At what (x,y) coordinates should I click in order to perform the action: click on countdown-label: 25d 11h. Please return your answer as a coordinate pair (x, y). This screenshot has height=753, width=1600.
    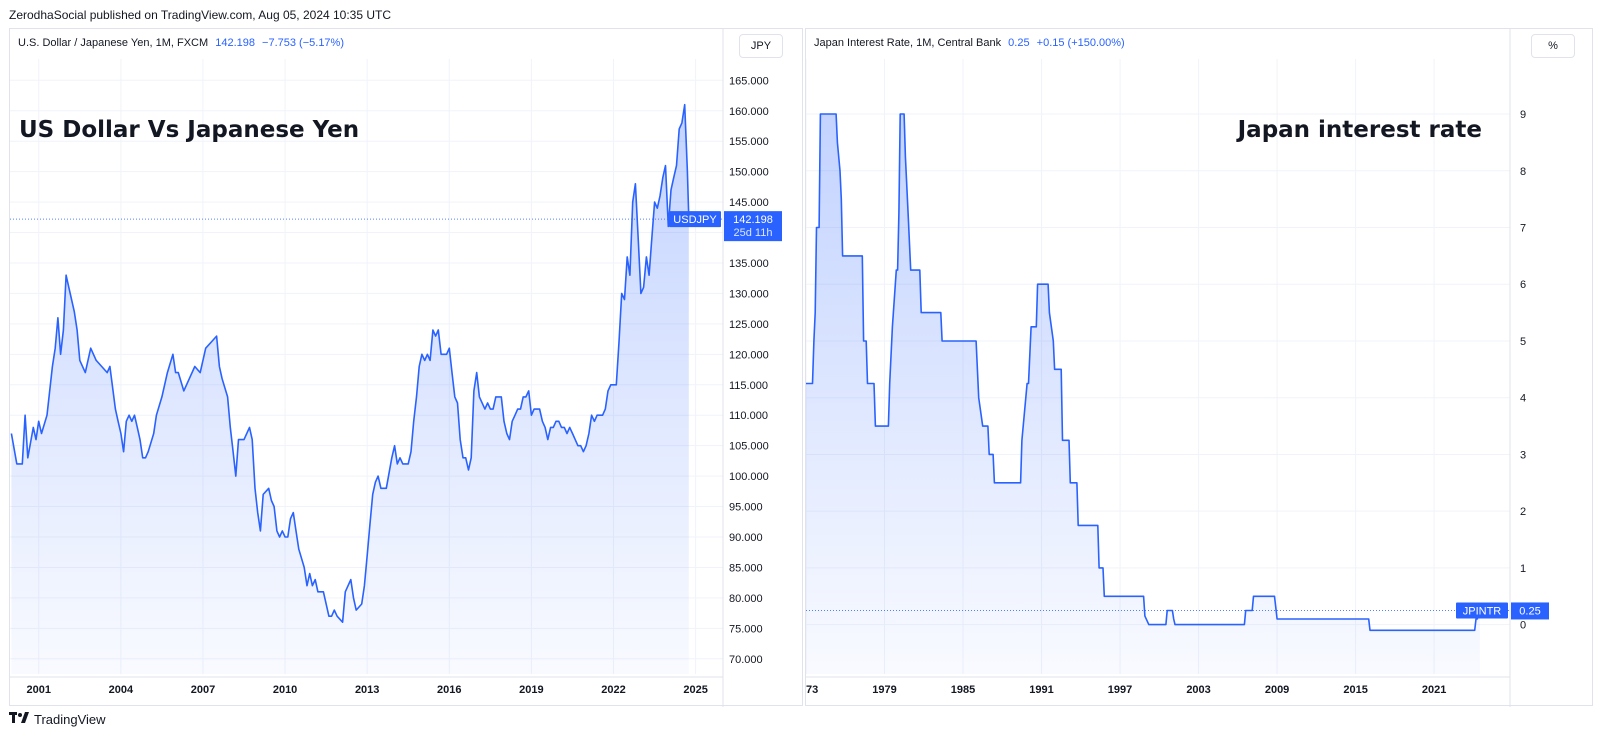
    Looking at the image, I should click on (753, 233).